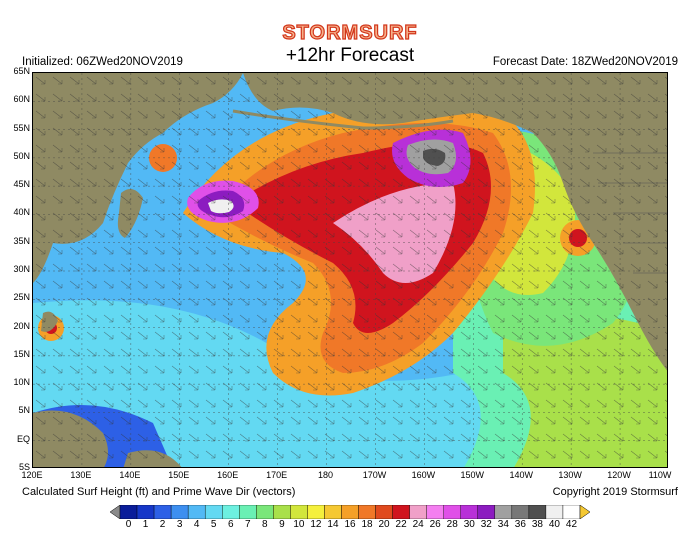 The height and width of the screenshot is (540, 700). What do you see at coordinates (333, 524) in the screenshot?
I see `scale-label: 14` at bounding box center [333, 524].